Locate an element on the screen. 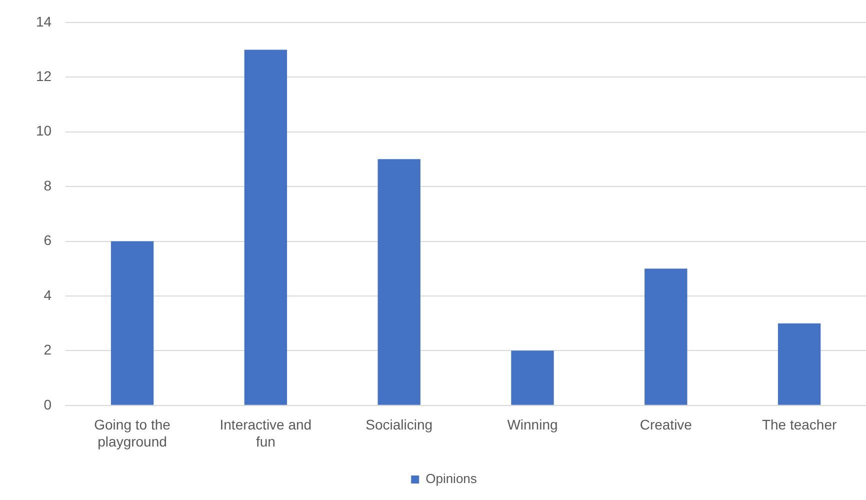 This screenshot has height=500, width=866. y-tick-label: 14 is located at coordinates (44, 21).